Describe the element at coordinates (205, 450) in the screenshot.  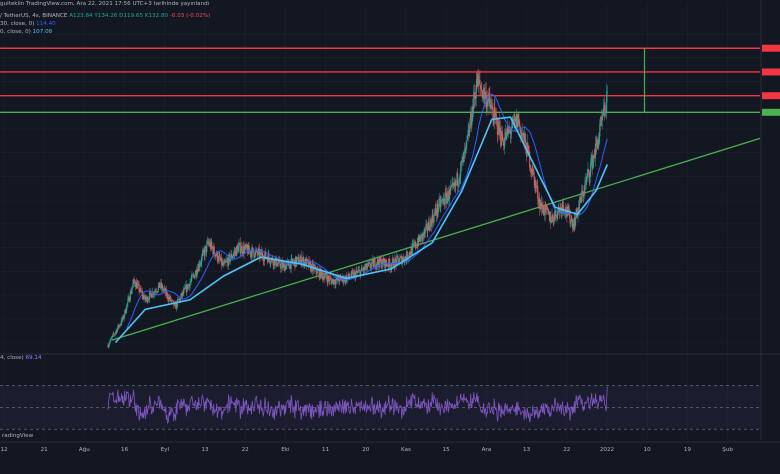
I see `x-tick-label: 13` at that location.